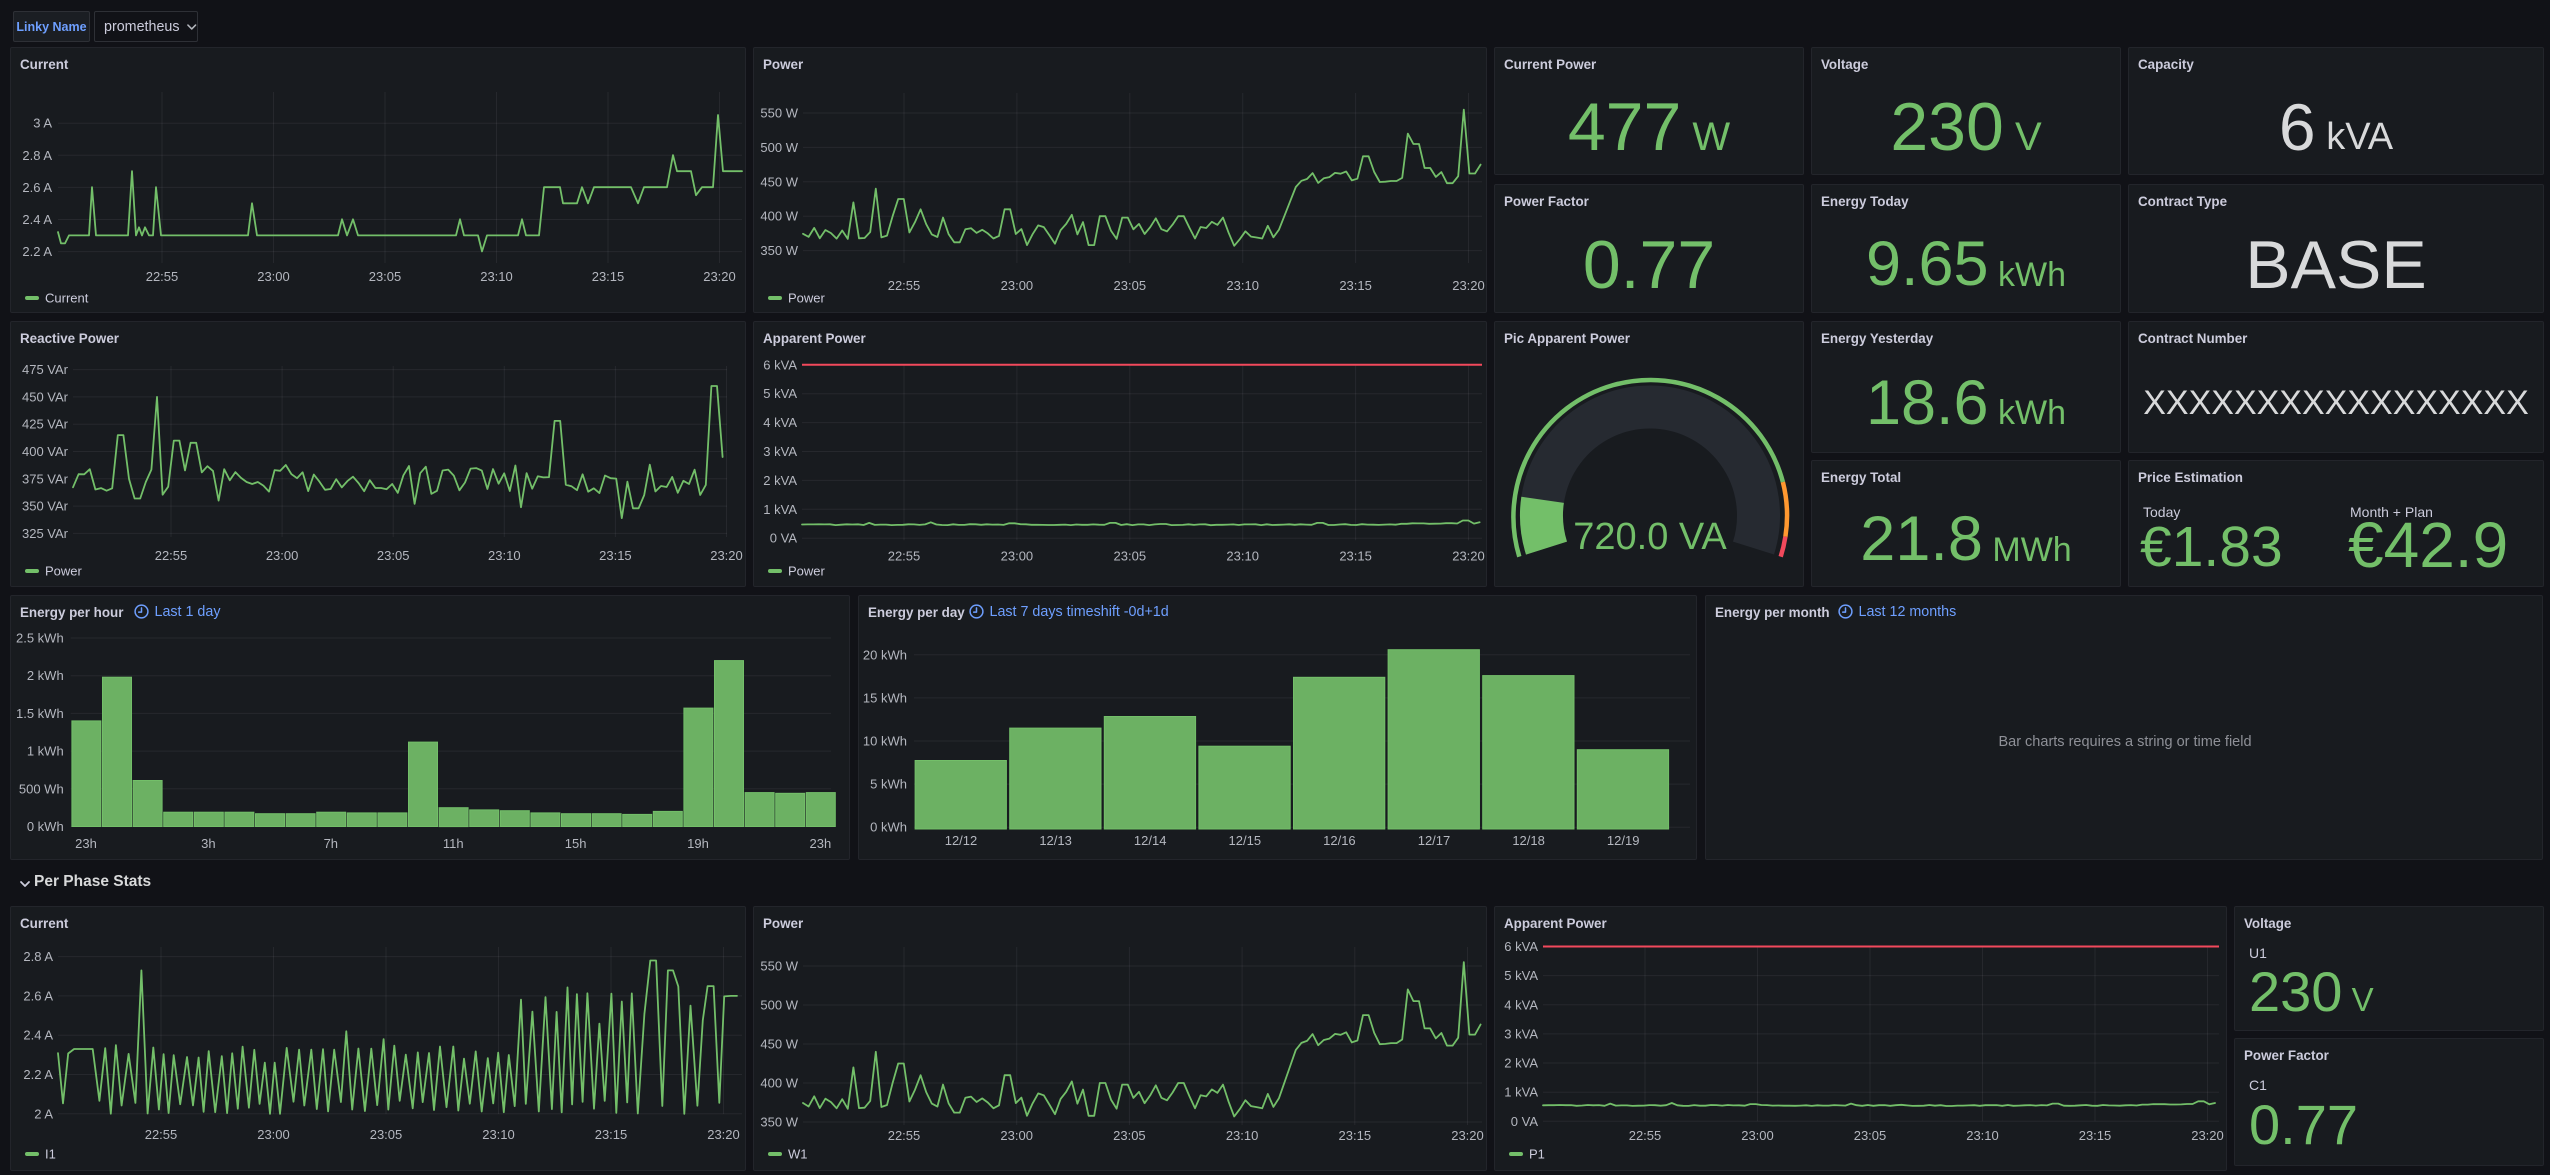 Image resolution: width=2550 pixels, height=1175 pixels. I want to click on svg-text: 1 kWh, so click(45, 751).